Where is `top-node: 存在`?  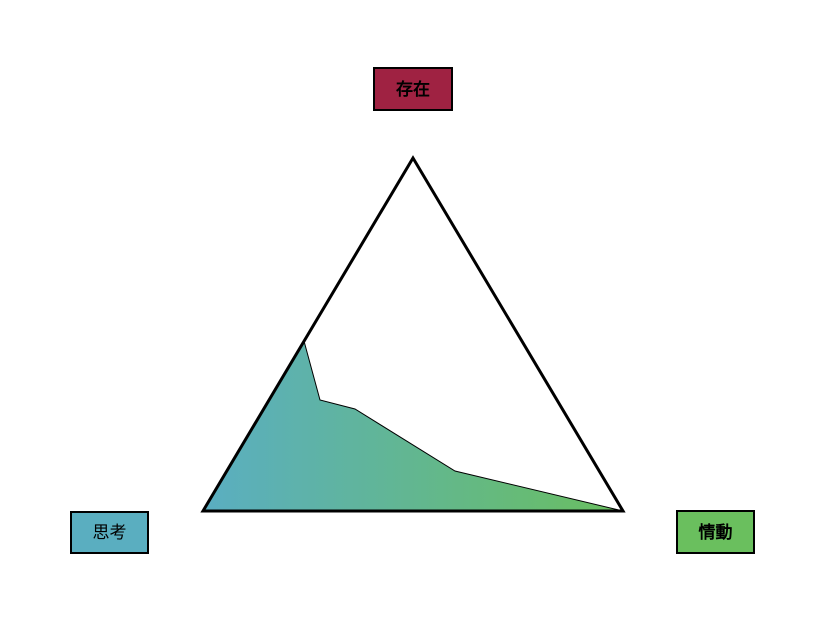 top-node: 存在 is located at coordinates (413, 89).